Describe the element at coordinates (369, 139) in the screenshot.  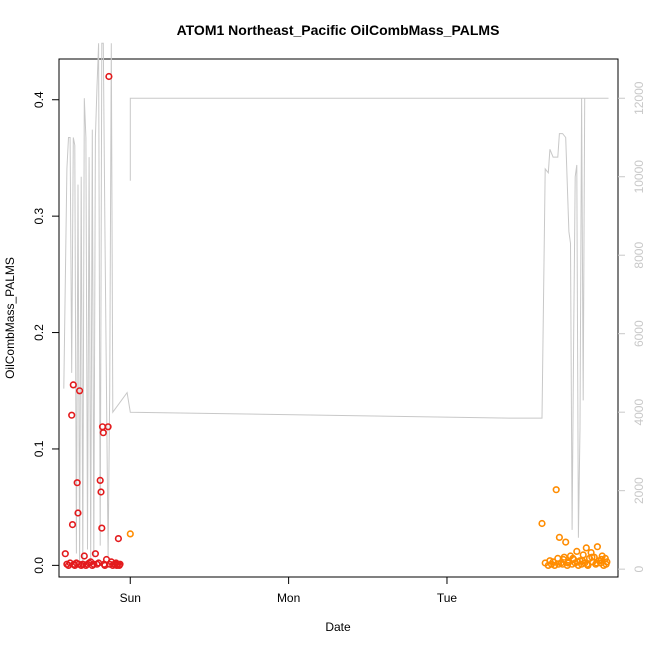
I see `altitude-line-segment` at that location.